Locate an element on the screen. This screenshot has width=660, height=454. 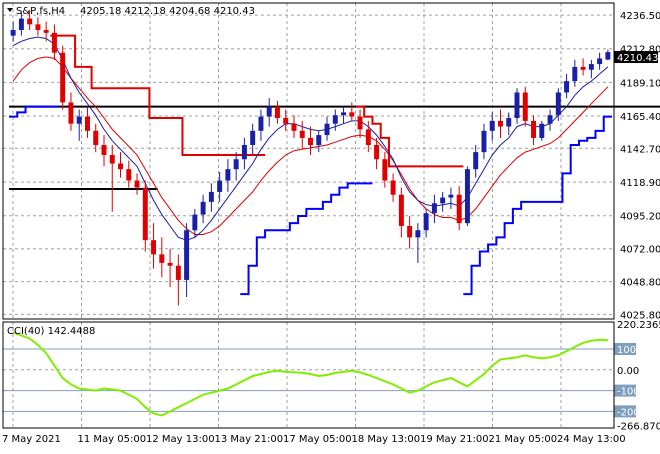
current-price-label: 4210.43 is located at coordinates (637, 58).